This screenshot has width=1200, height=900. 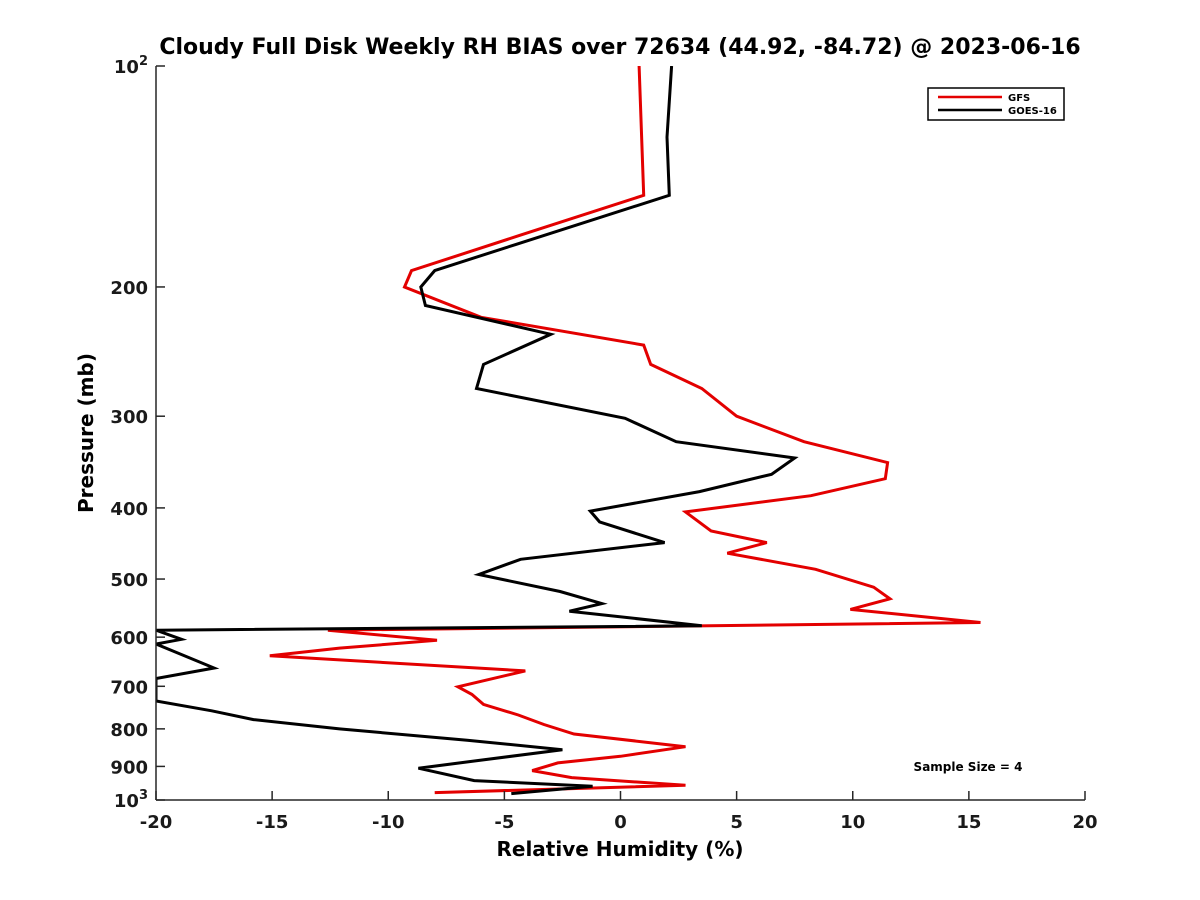 I want to click on legend-box, so click(x=996, y=104).